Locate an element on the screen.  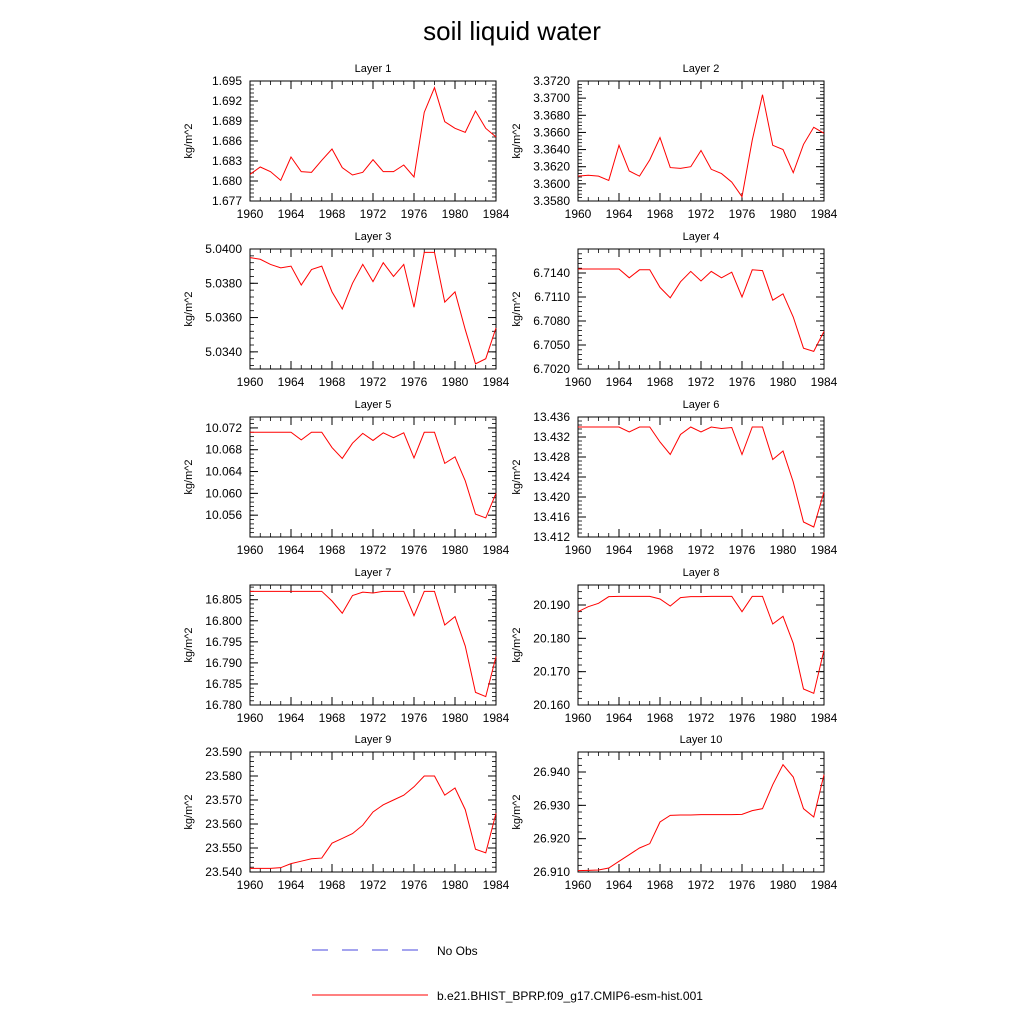
y-tick-label: 26.920 is located at coordinates (551, 839).